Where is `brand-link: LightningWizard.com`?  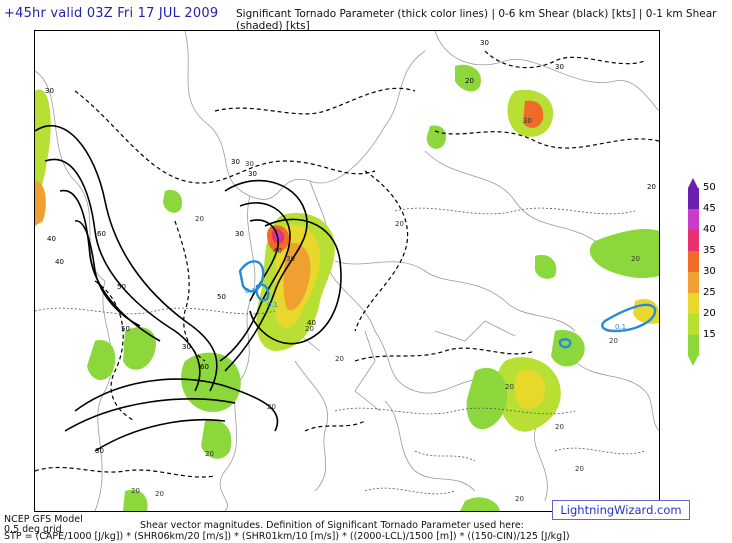
brand-link: LightningWizard.com is located at coordinates (621, 510).